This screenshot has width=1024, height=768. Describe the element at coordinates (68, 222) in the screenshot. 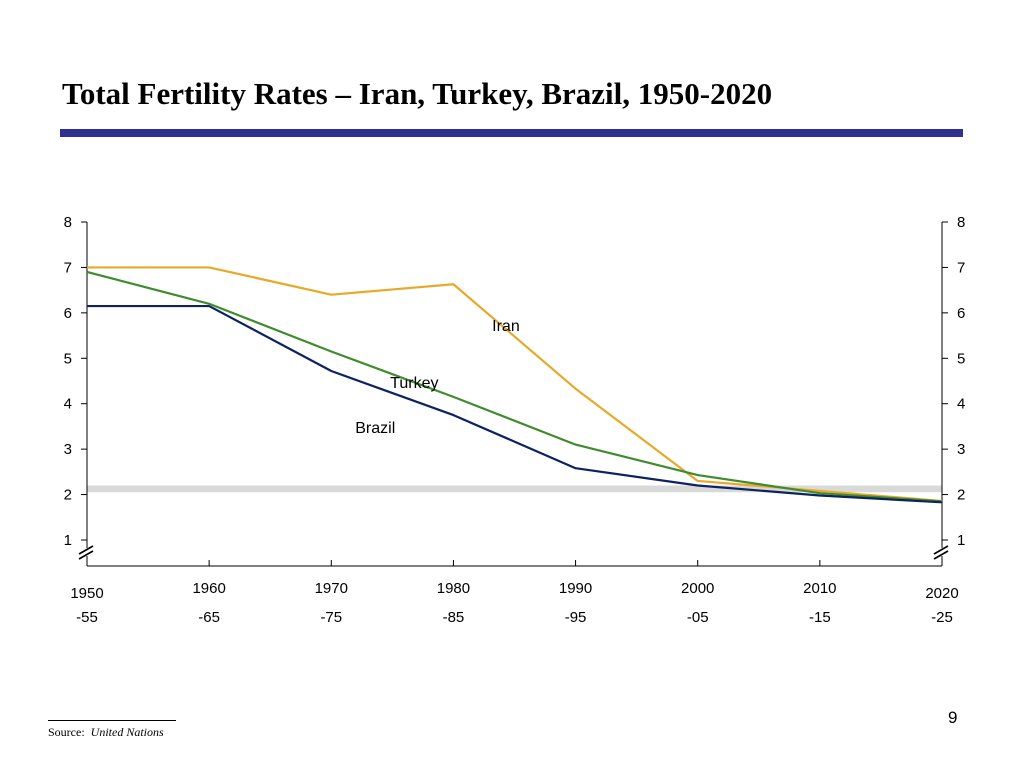

I see `left-y-tick-label: 8` at that location.